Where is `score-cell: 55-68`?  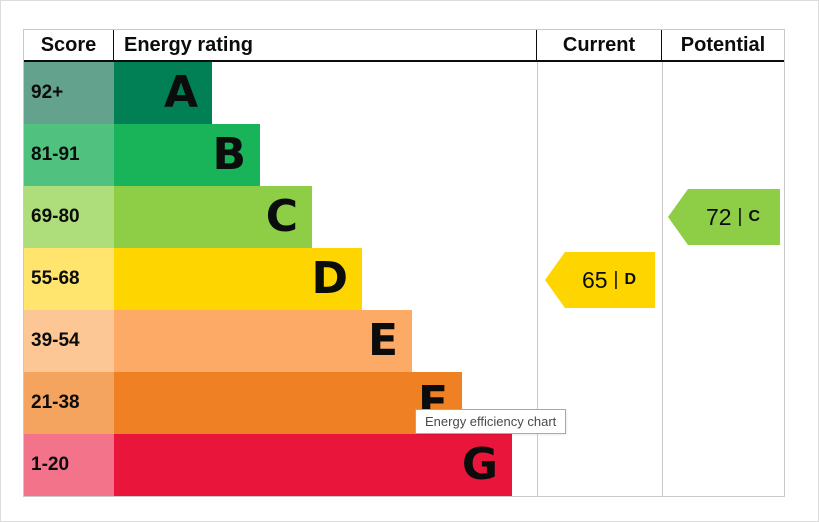
score-cell: 55-68 is located at coordinates (69, 279).